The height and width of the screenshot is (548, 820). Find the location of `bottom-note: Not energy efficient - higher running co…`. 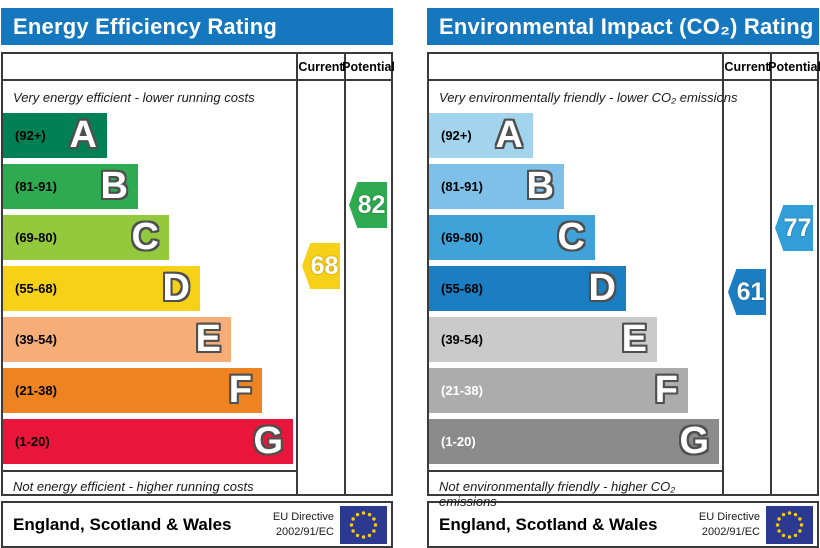

bottom-note: Not energy efficient - higher running co… is located at coordinates (149, 485).